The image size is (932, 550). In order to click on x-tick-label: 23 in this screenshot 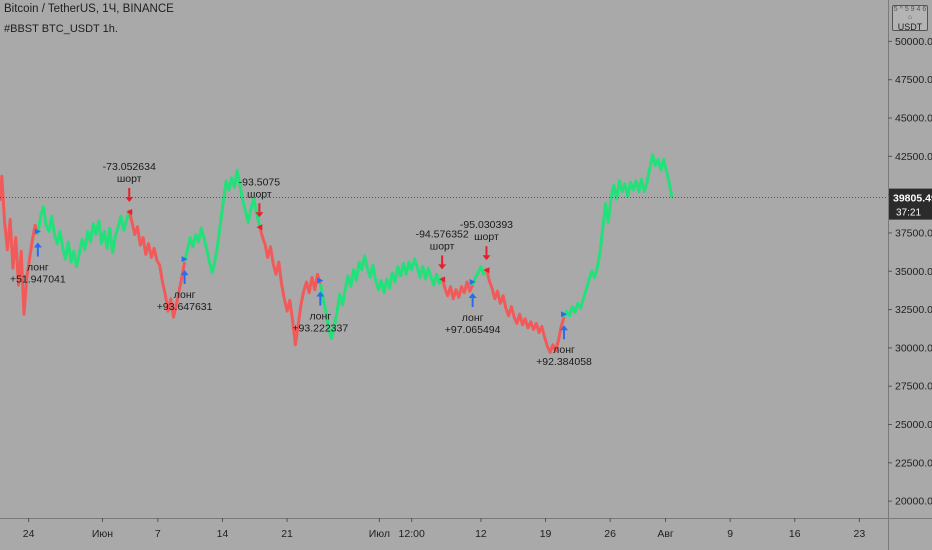, I will do `click(860, 534)`.